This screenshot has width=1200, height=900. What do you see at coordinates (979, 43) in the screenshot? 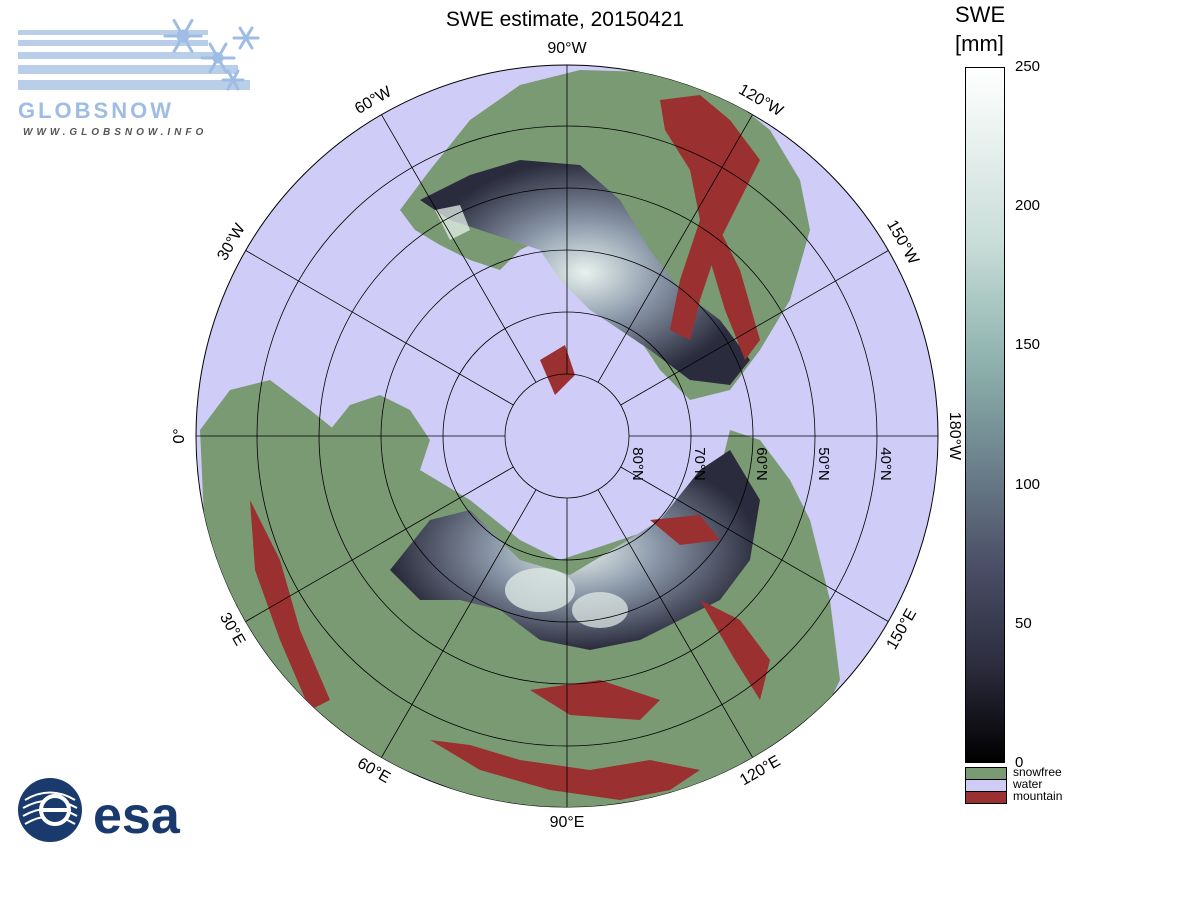
I see `colorbar-title-line2: [mm]` at bounding box center [979, 43].